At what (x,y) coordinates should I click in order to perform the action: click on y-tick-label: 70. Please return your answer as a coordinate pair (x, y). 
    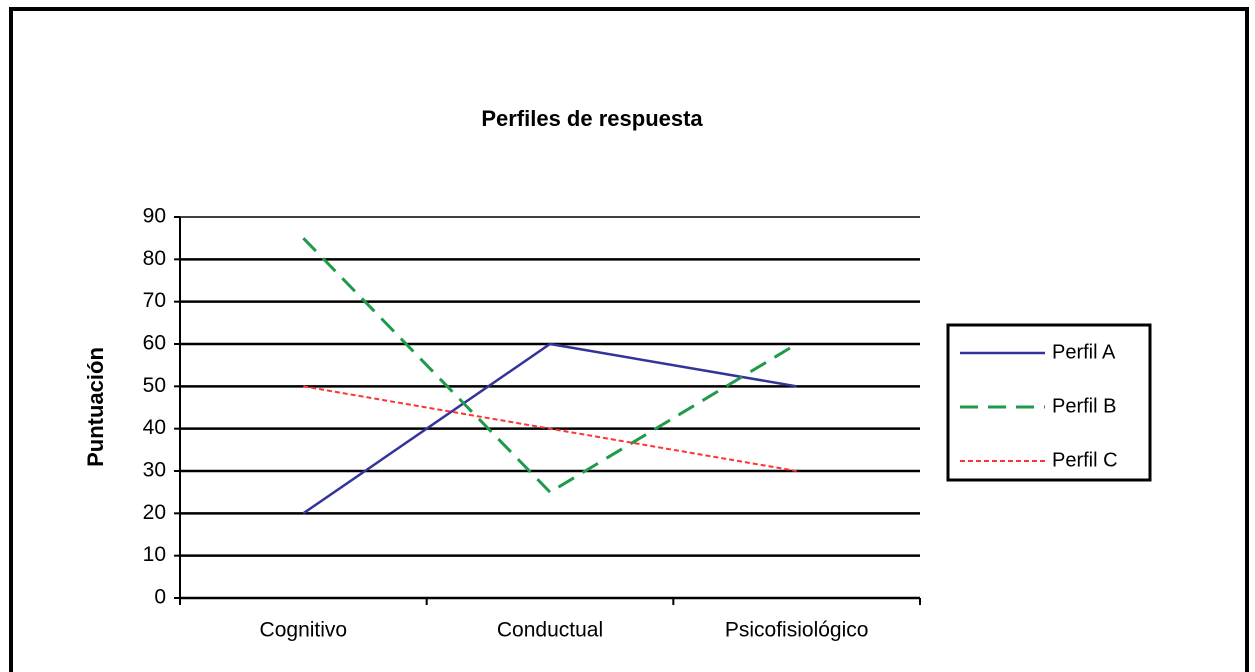
    Looking at the image, I should click on (154, 300).